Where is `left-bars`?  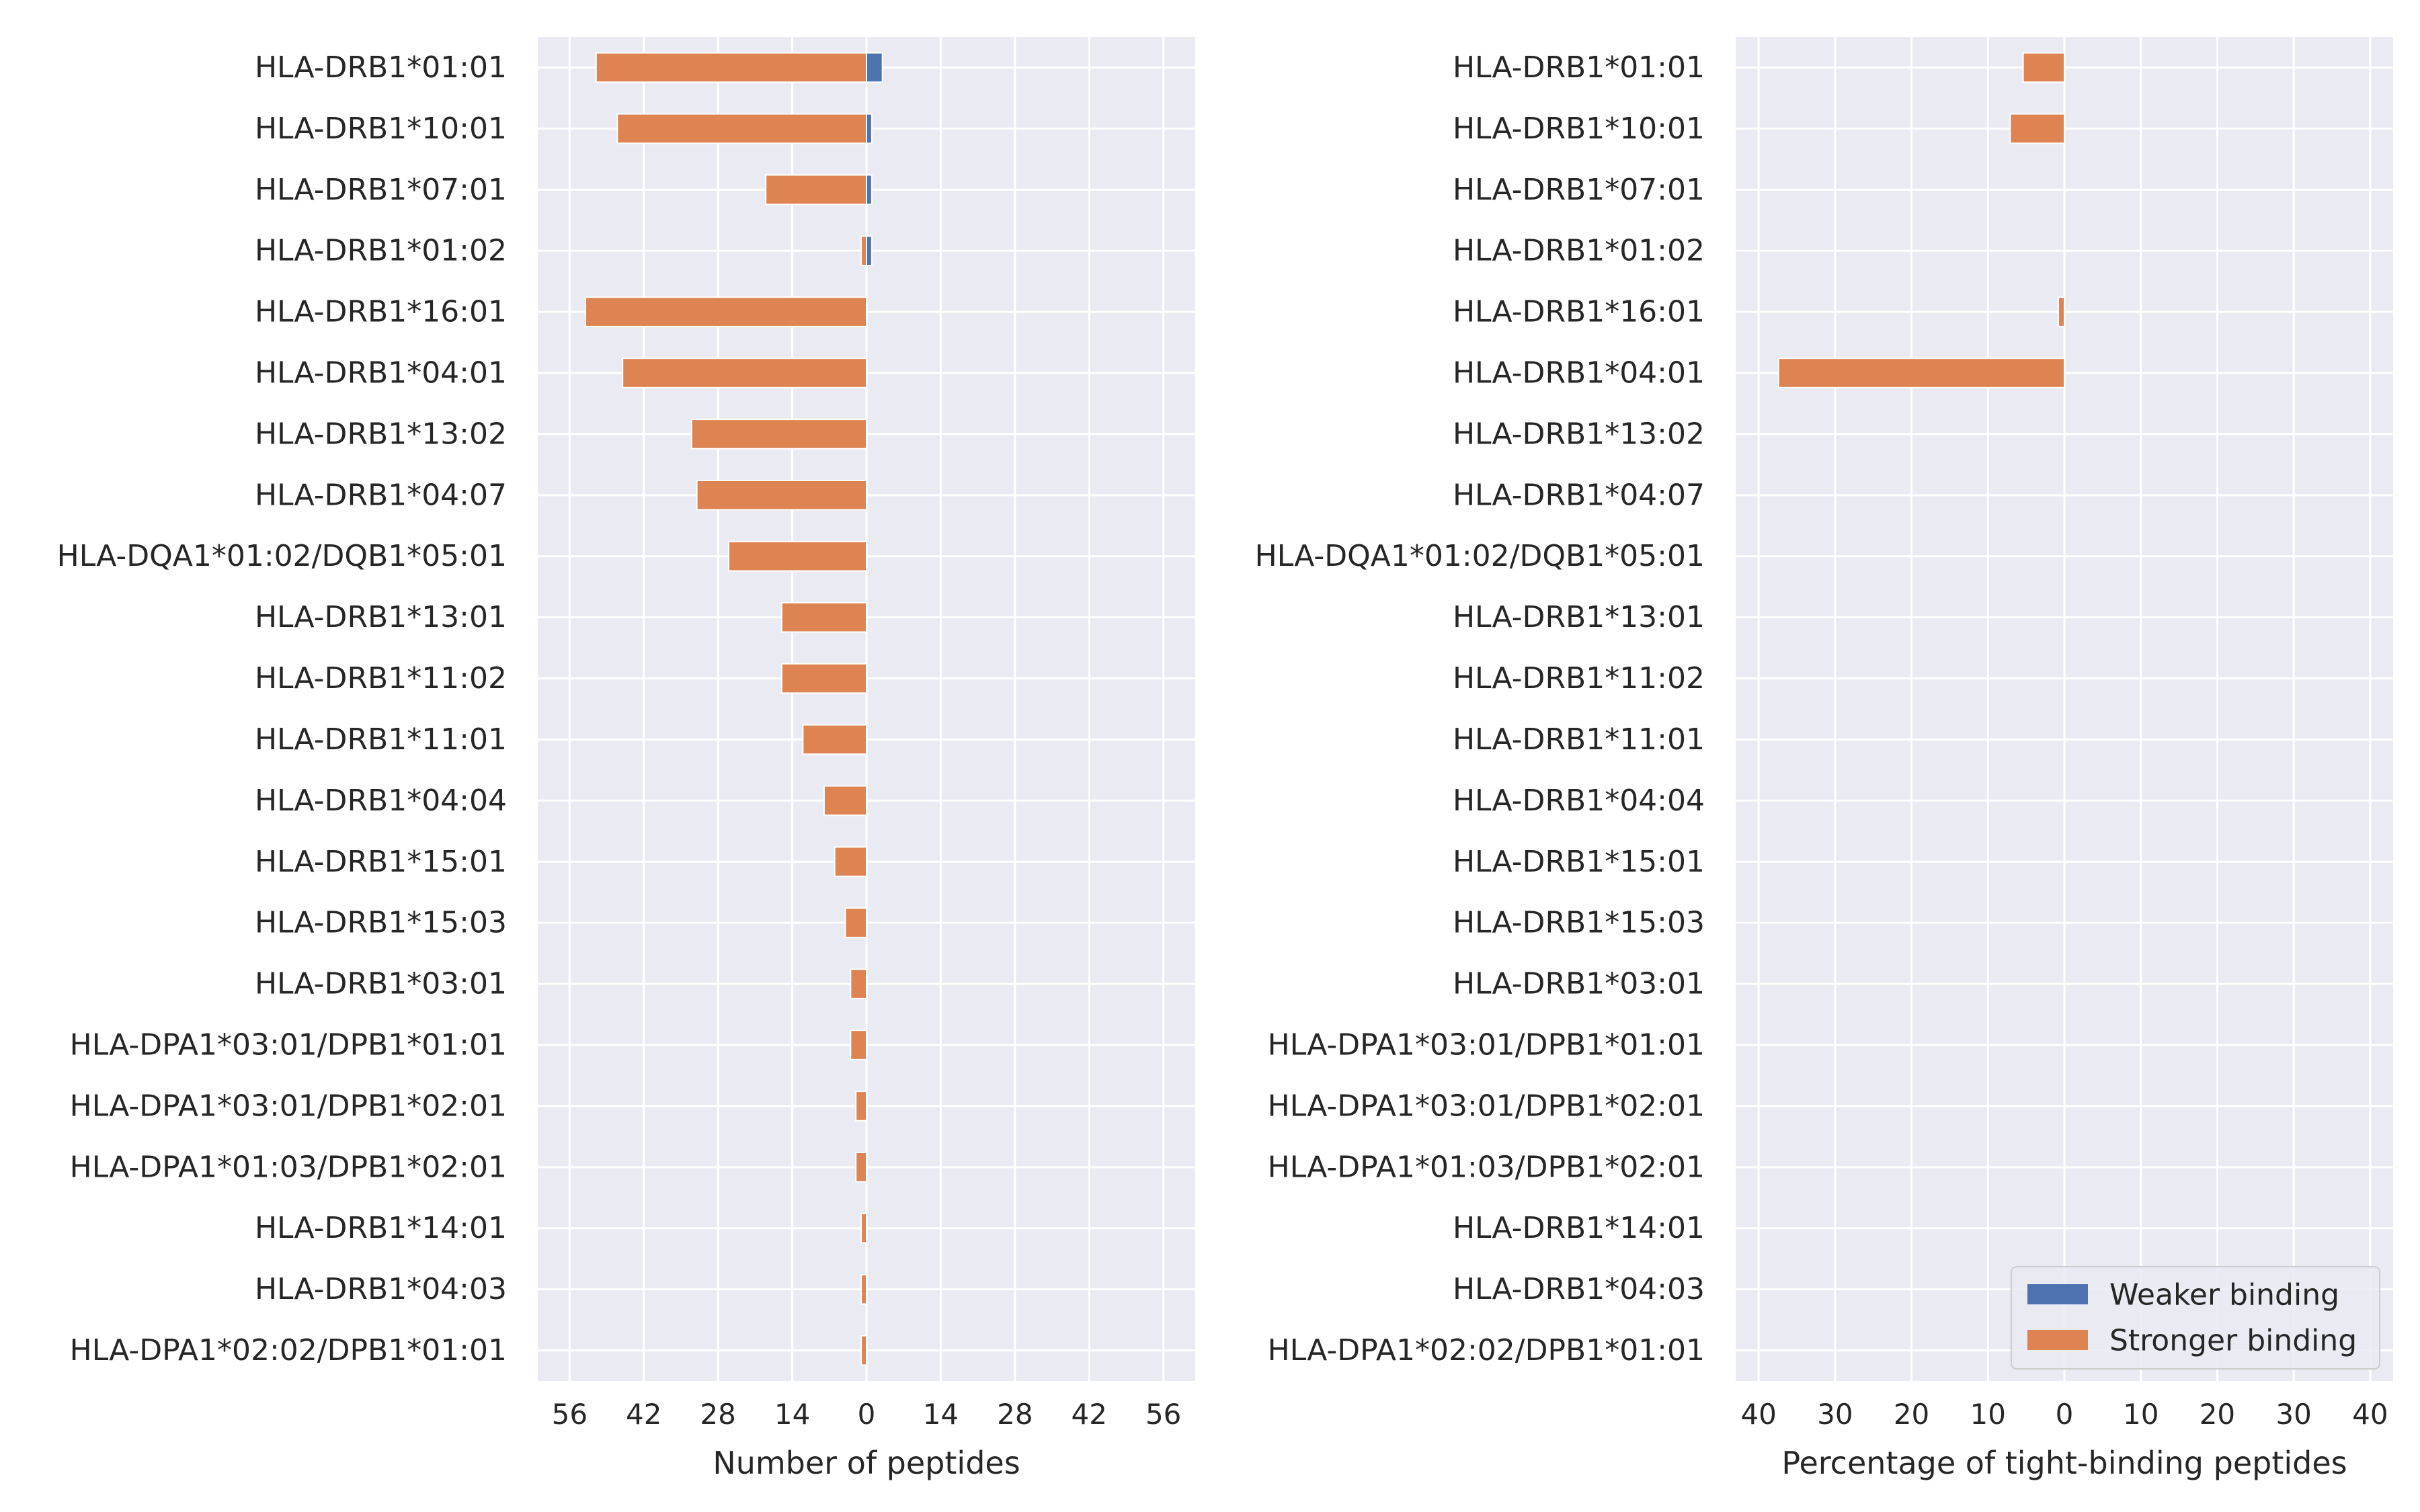 left-bars is located at coordinates (734, 709).